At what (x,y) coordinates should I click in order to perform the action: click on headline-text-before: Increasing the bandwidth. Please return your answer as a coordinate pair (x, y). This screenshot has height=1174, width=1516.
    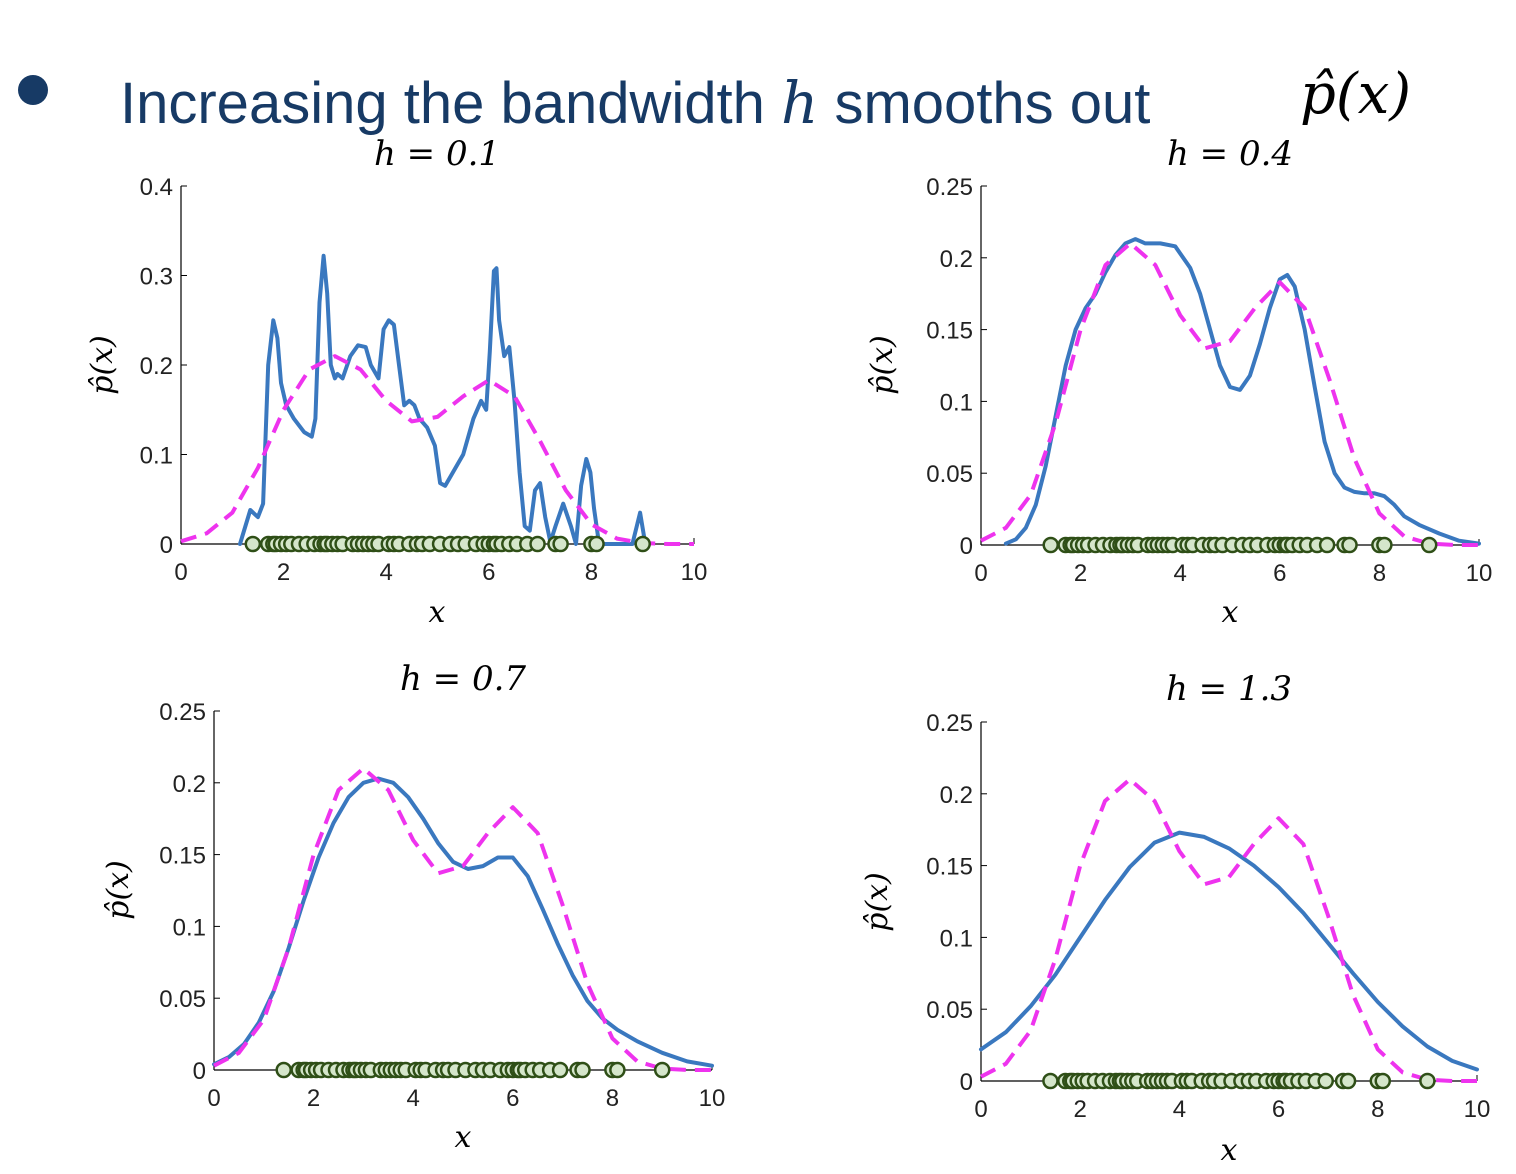
    Looking at the image, I should click on (450, 103).